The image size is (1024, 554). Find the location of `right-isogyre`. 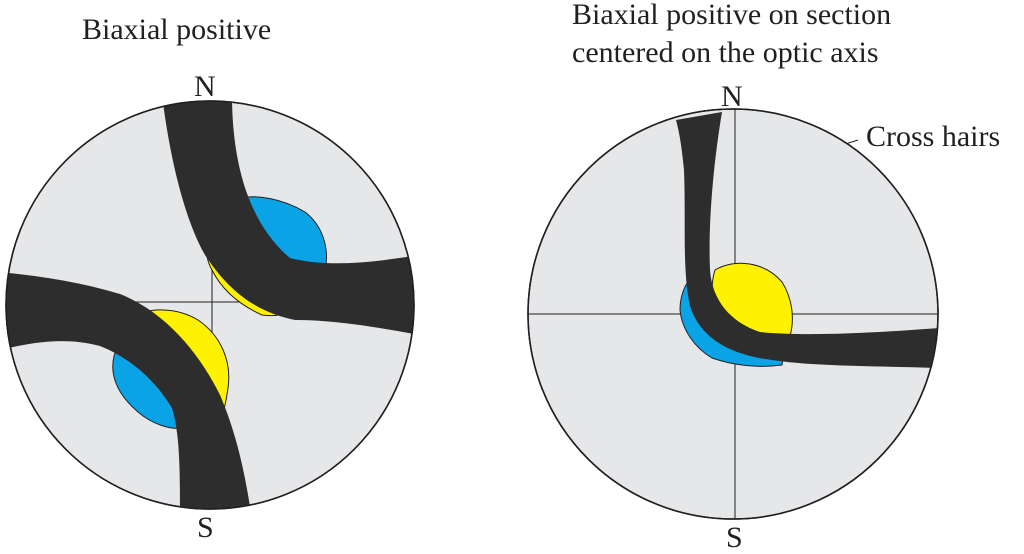

right-isogyre is located at coordinates (807, 240).